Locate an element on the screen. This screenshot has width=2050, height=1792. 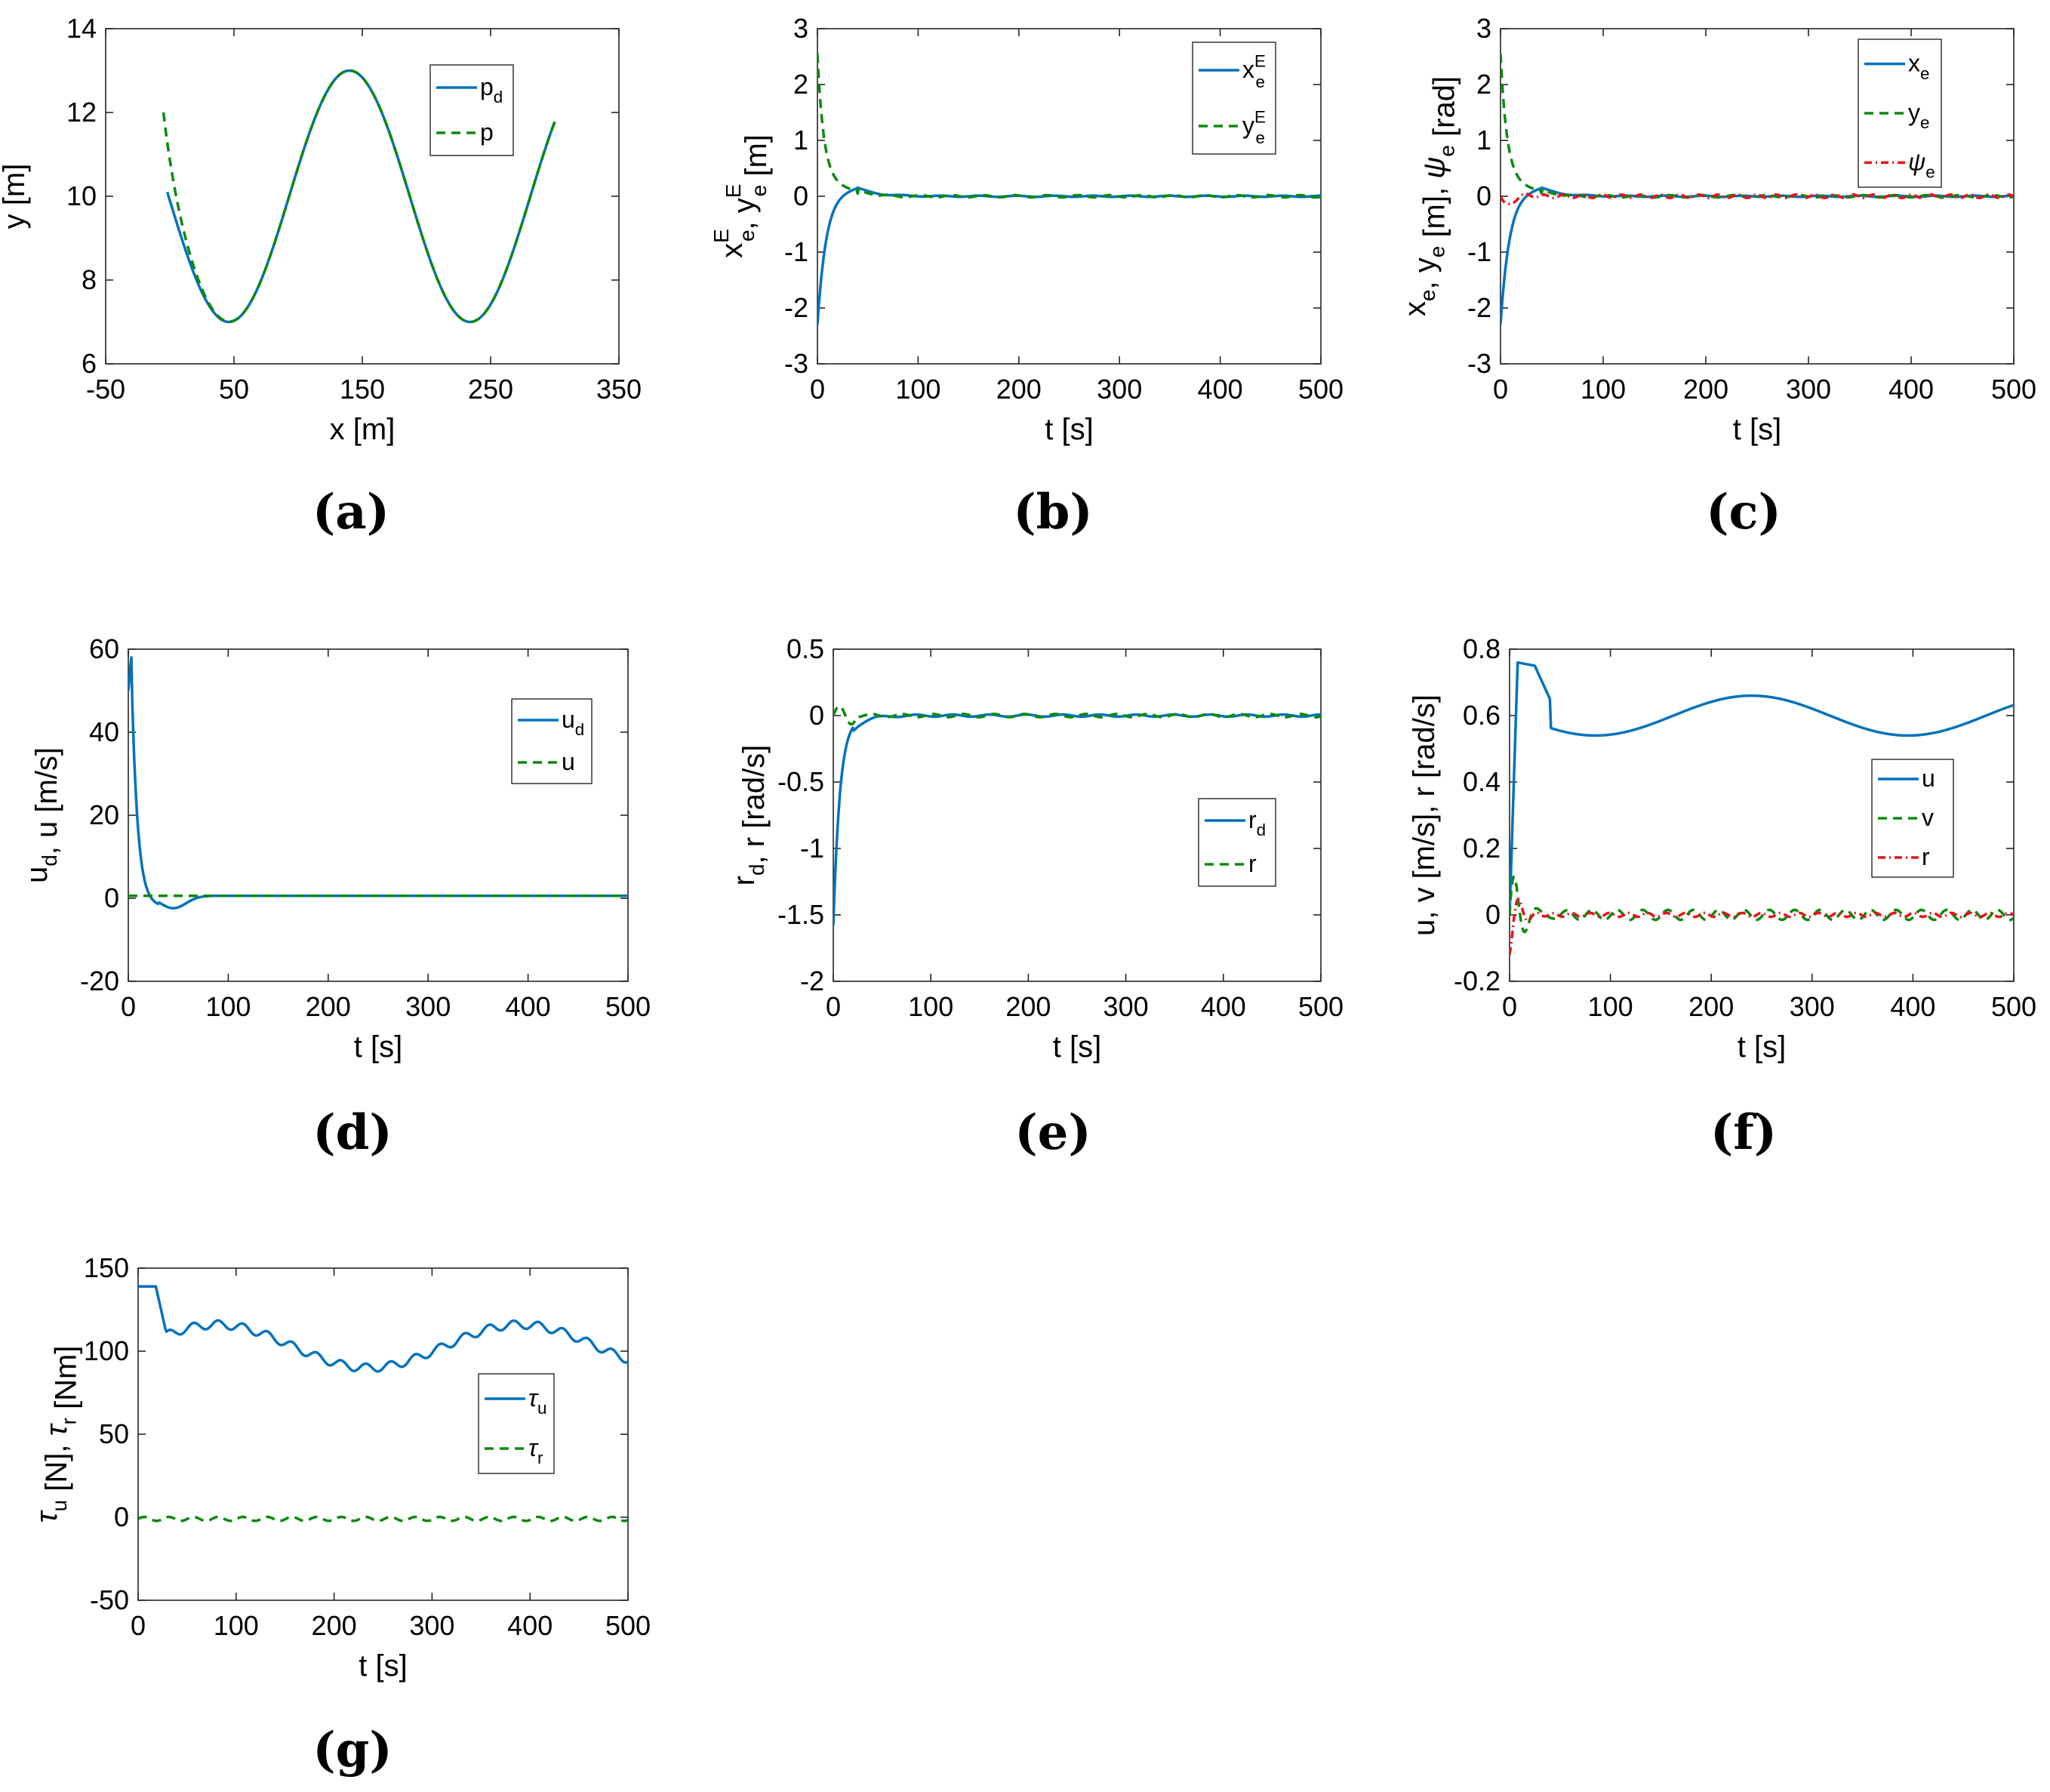
series-line-u is located at coordinates (1762, 788).